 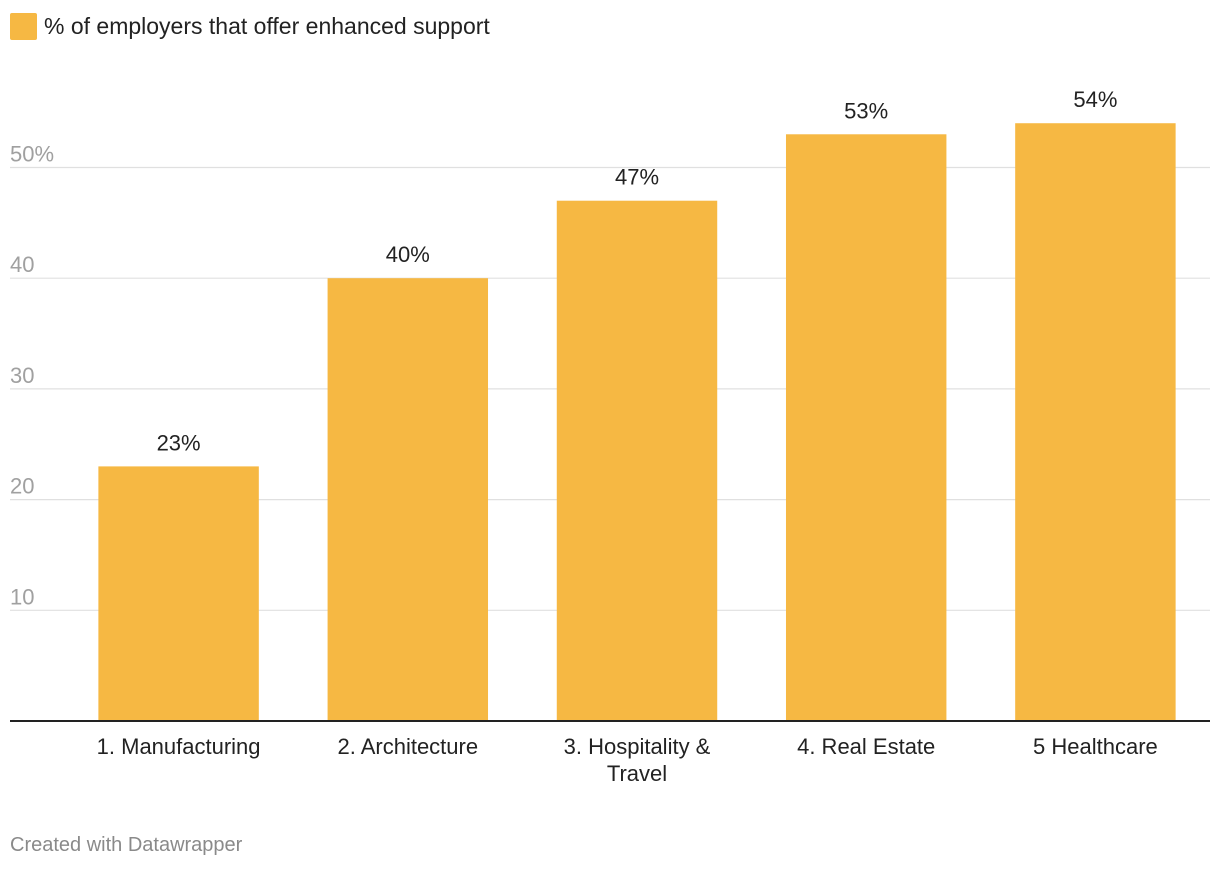 What do you see at coordinates (22, 375) in the screenshot?
I see `y-tick-label-30: 30` at bounding box center [22, 375].